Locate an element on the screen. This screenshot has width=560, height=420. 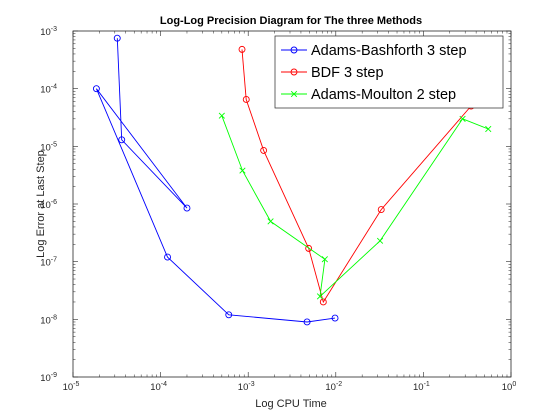
legend-item: BDF 3 step is located at coordinates (332, 73).